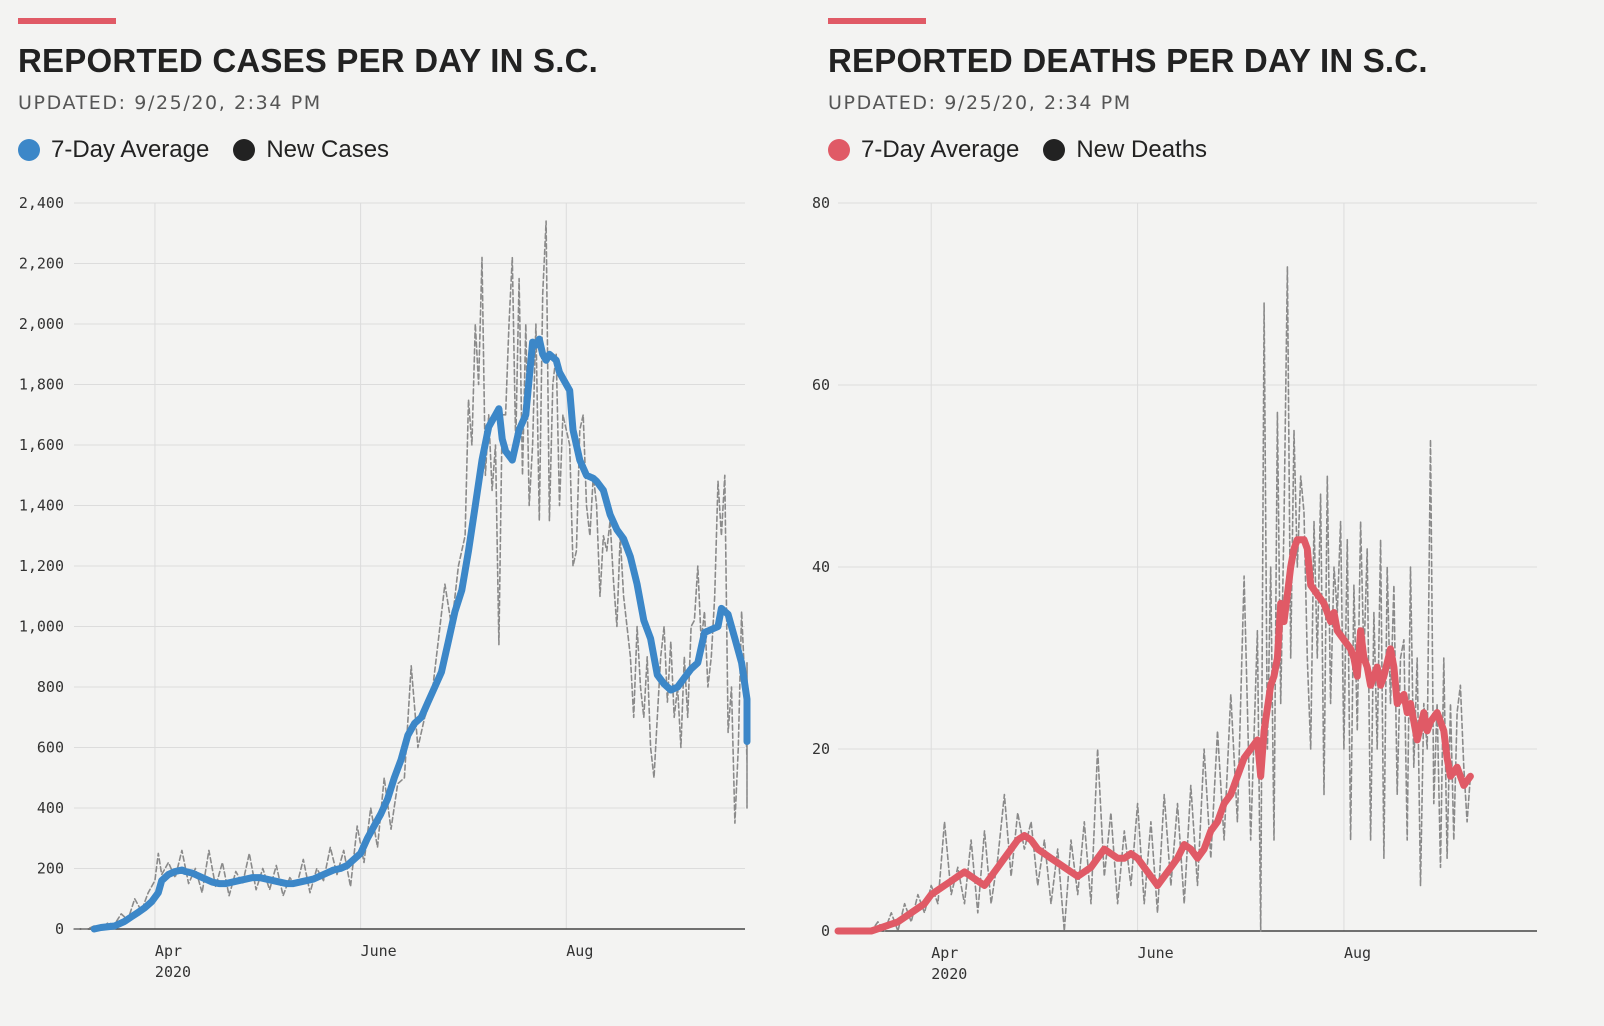 This screenshot has height=1026, width=1604. Describe the element at coordinates (1029, 150) in the screenshot. I see `legend: 7-Day Average New Deaths` at that location.